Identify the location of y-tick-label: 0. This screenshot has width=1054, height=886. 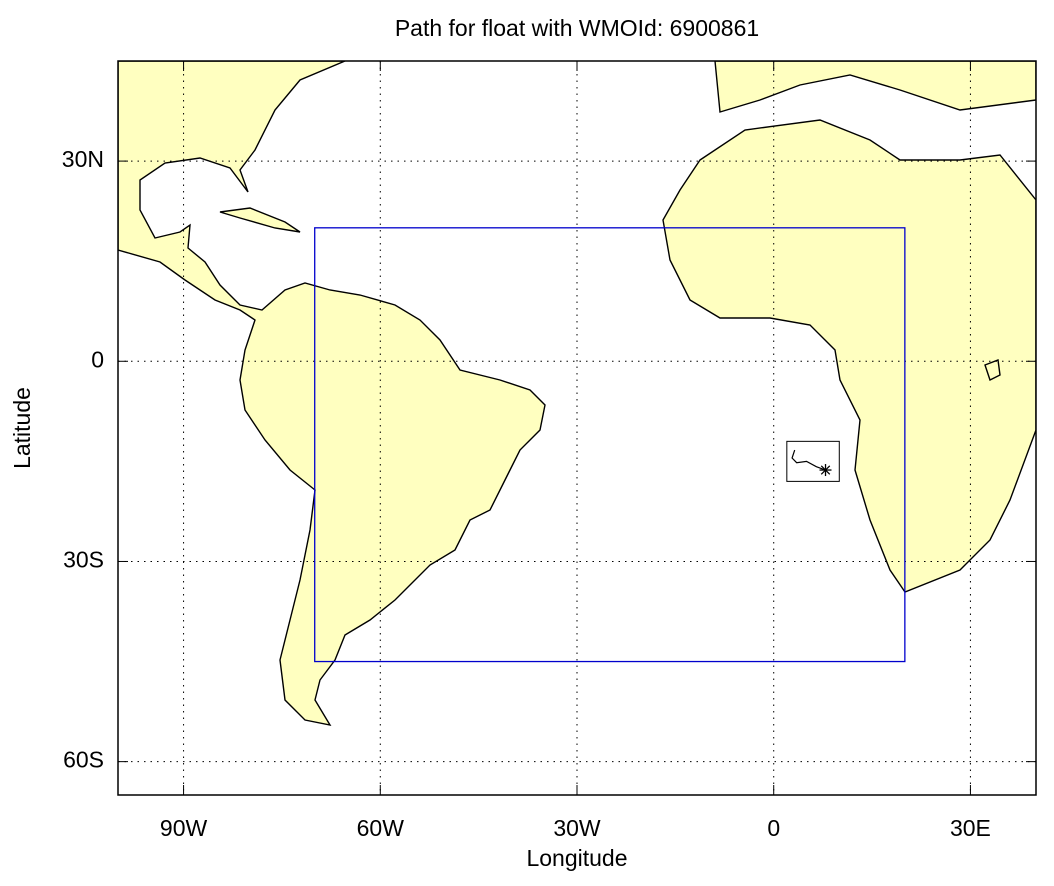
(97, 359).